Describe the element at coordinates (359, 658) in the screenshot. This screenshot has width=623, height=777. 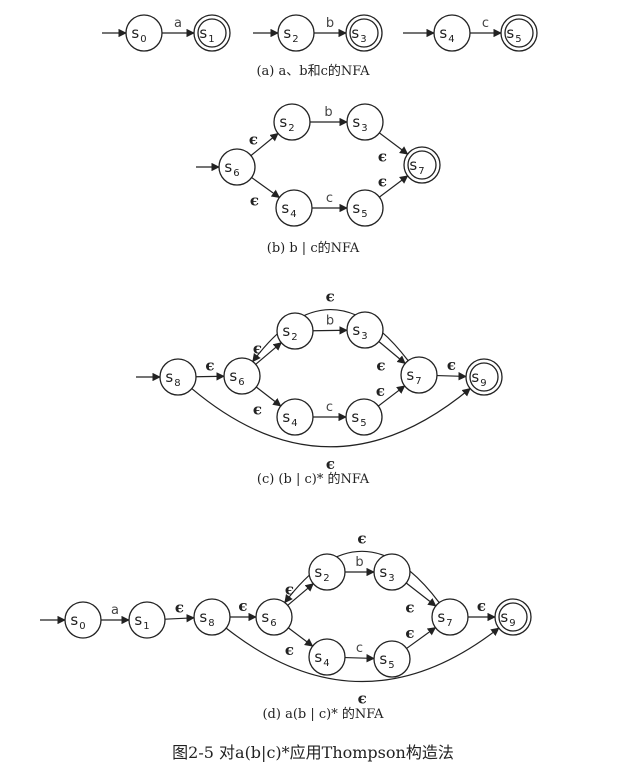
I see `transition-s4-s5` at that location.